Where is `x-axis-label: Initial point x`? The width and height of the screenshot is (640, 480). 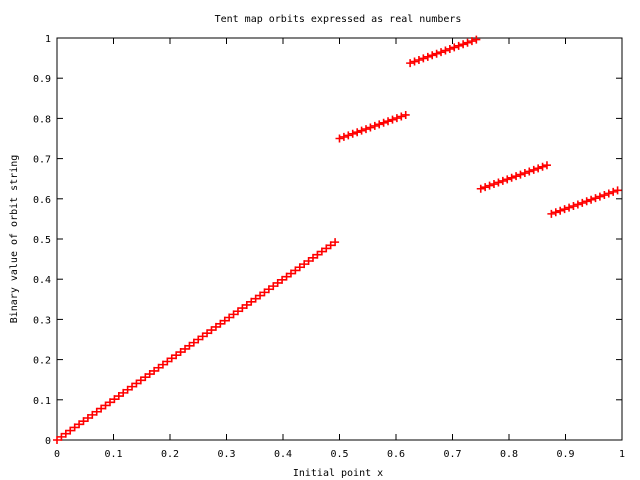
x-axis-label: Initial point x is located at coordinates (338, 473).